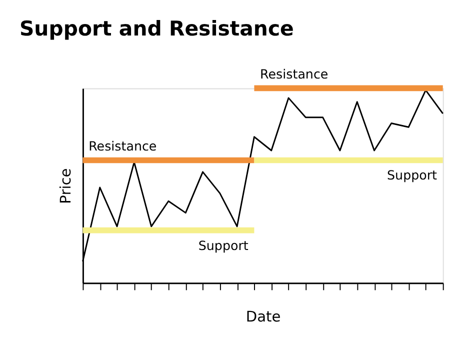 The image size is (474, 354). What do you see at coordinates (263, 317) in the screenshot?
I see `x-axis-title: Date` at bounding box center [263, 317].